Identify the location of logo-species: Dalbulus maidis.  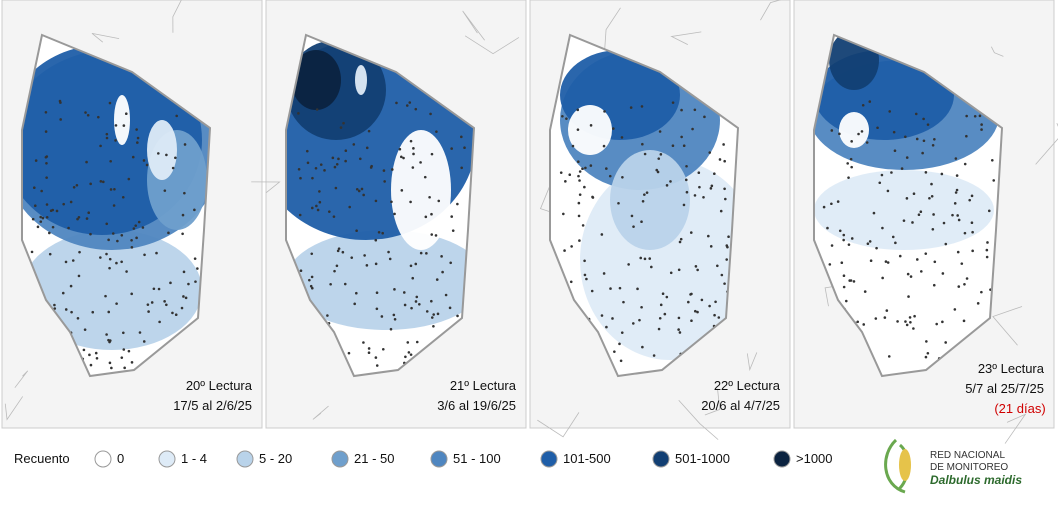
(976, 480).